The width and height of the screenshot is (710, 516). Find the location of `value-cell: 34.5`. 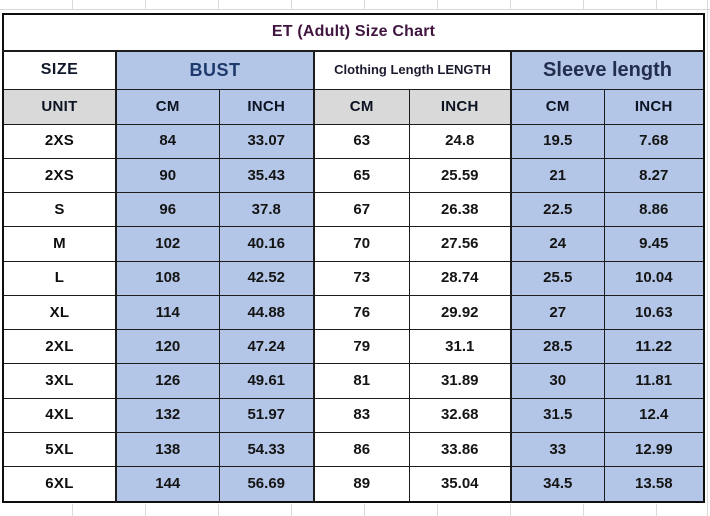

value-cell: 34.5 is located at coordinates (557, 484).